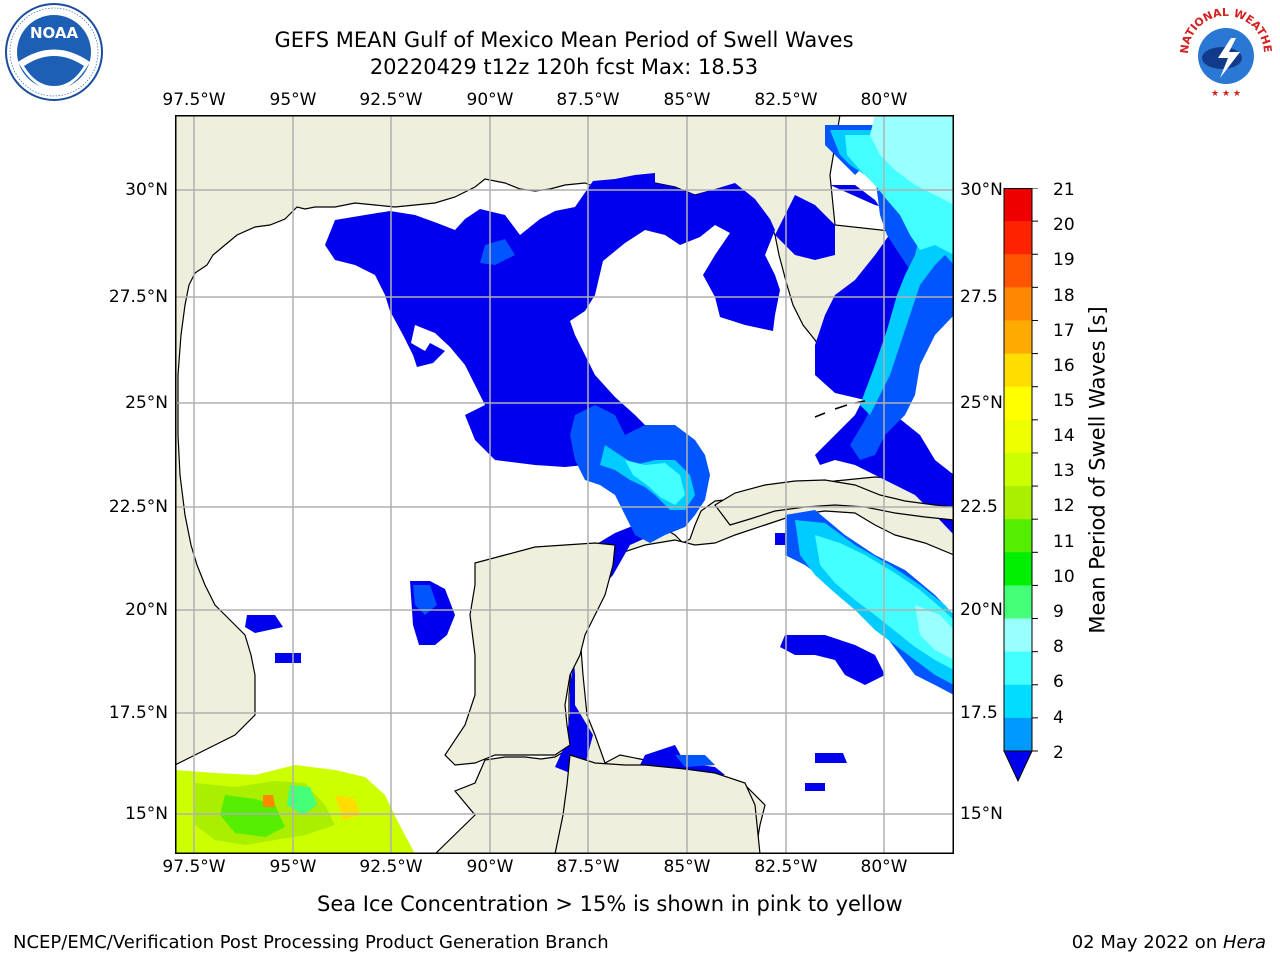  I want to click on lon-label-top: 80°W, so click(884, 100).